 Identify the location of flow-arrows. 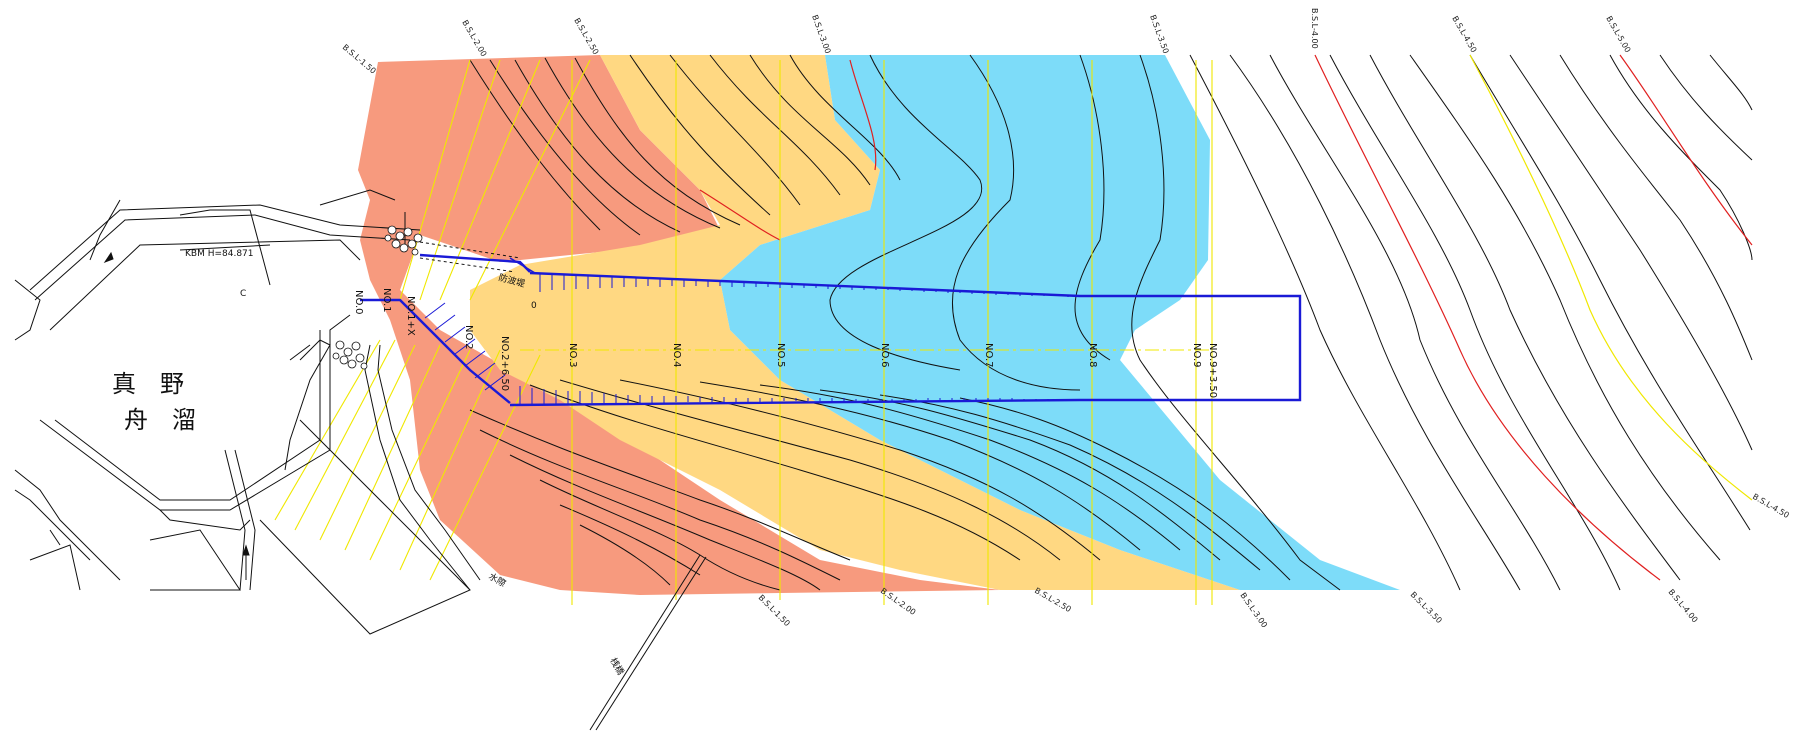
(176, 415).